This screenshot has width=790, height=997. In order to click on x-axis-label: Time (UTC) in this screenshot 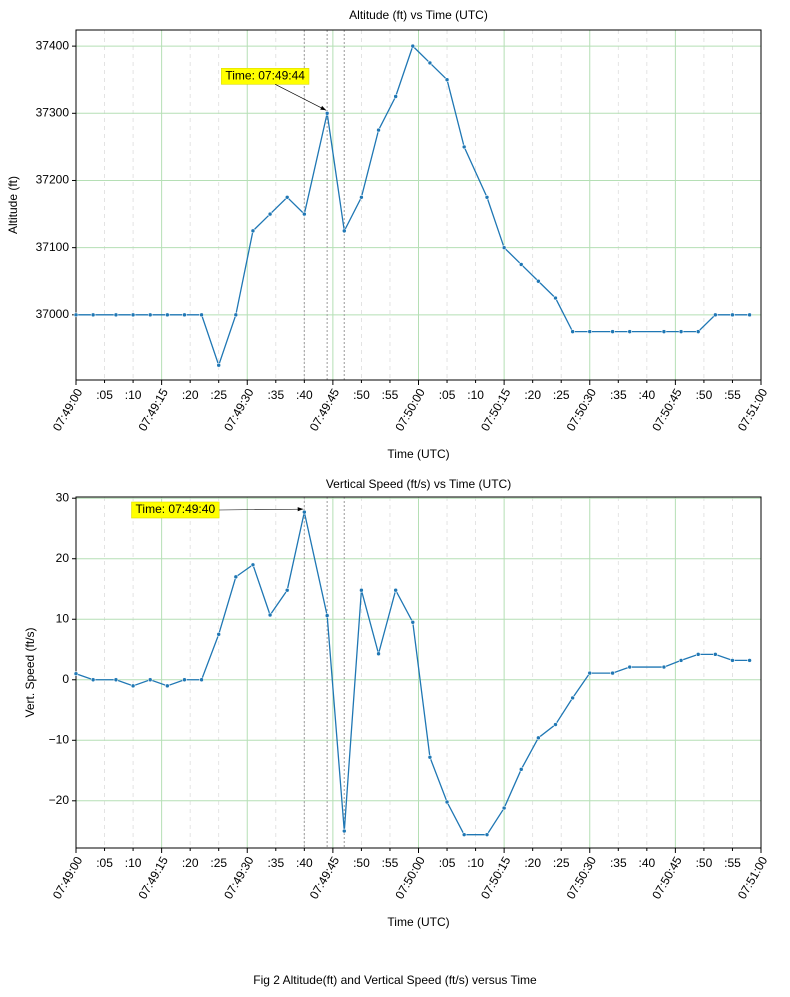, I will do `click(418, 922)`.